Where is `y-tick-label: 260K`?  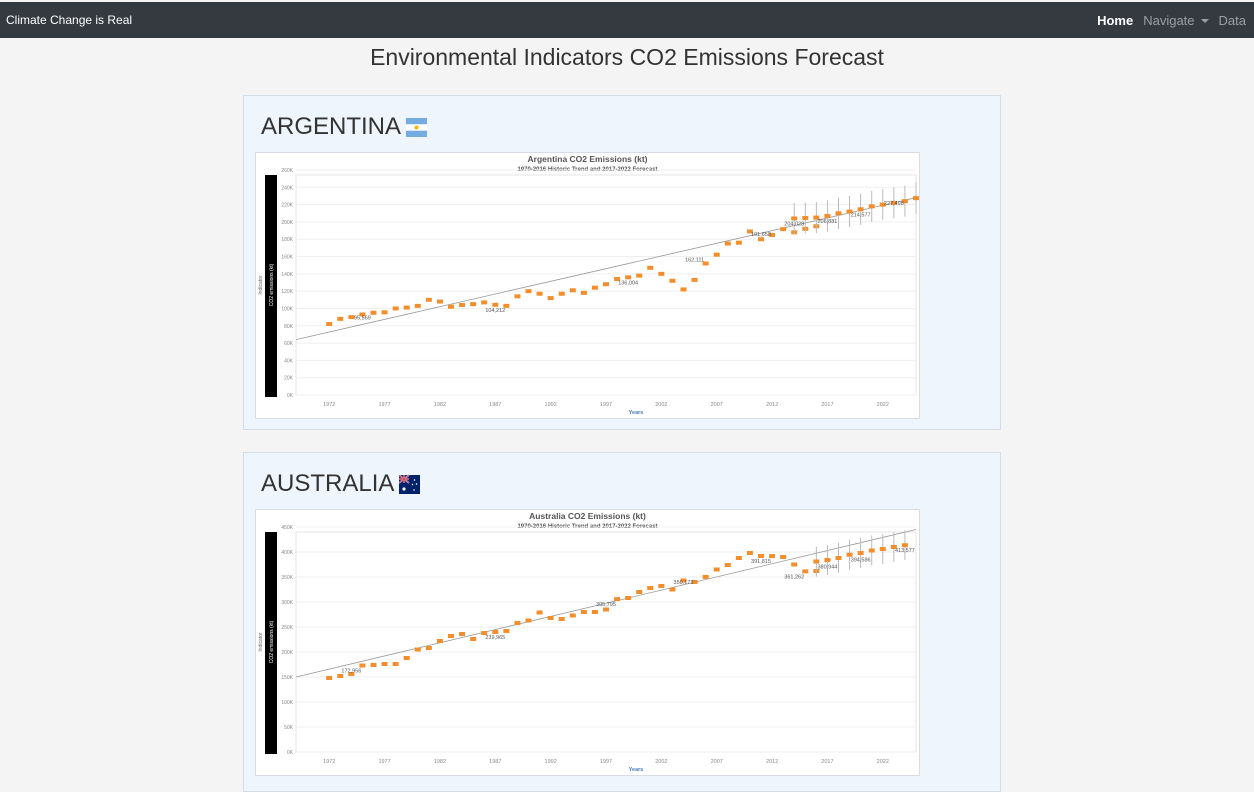
y-tick-label: 260K is located at coordinates (287, 171).